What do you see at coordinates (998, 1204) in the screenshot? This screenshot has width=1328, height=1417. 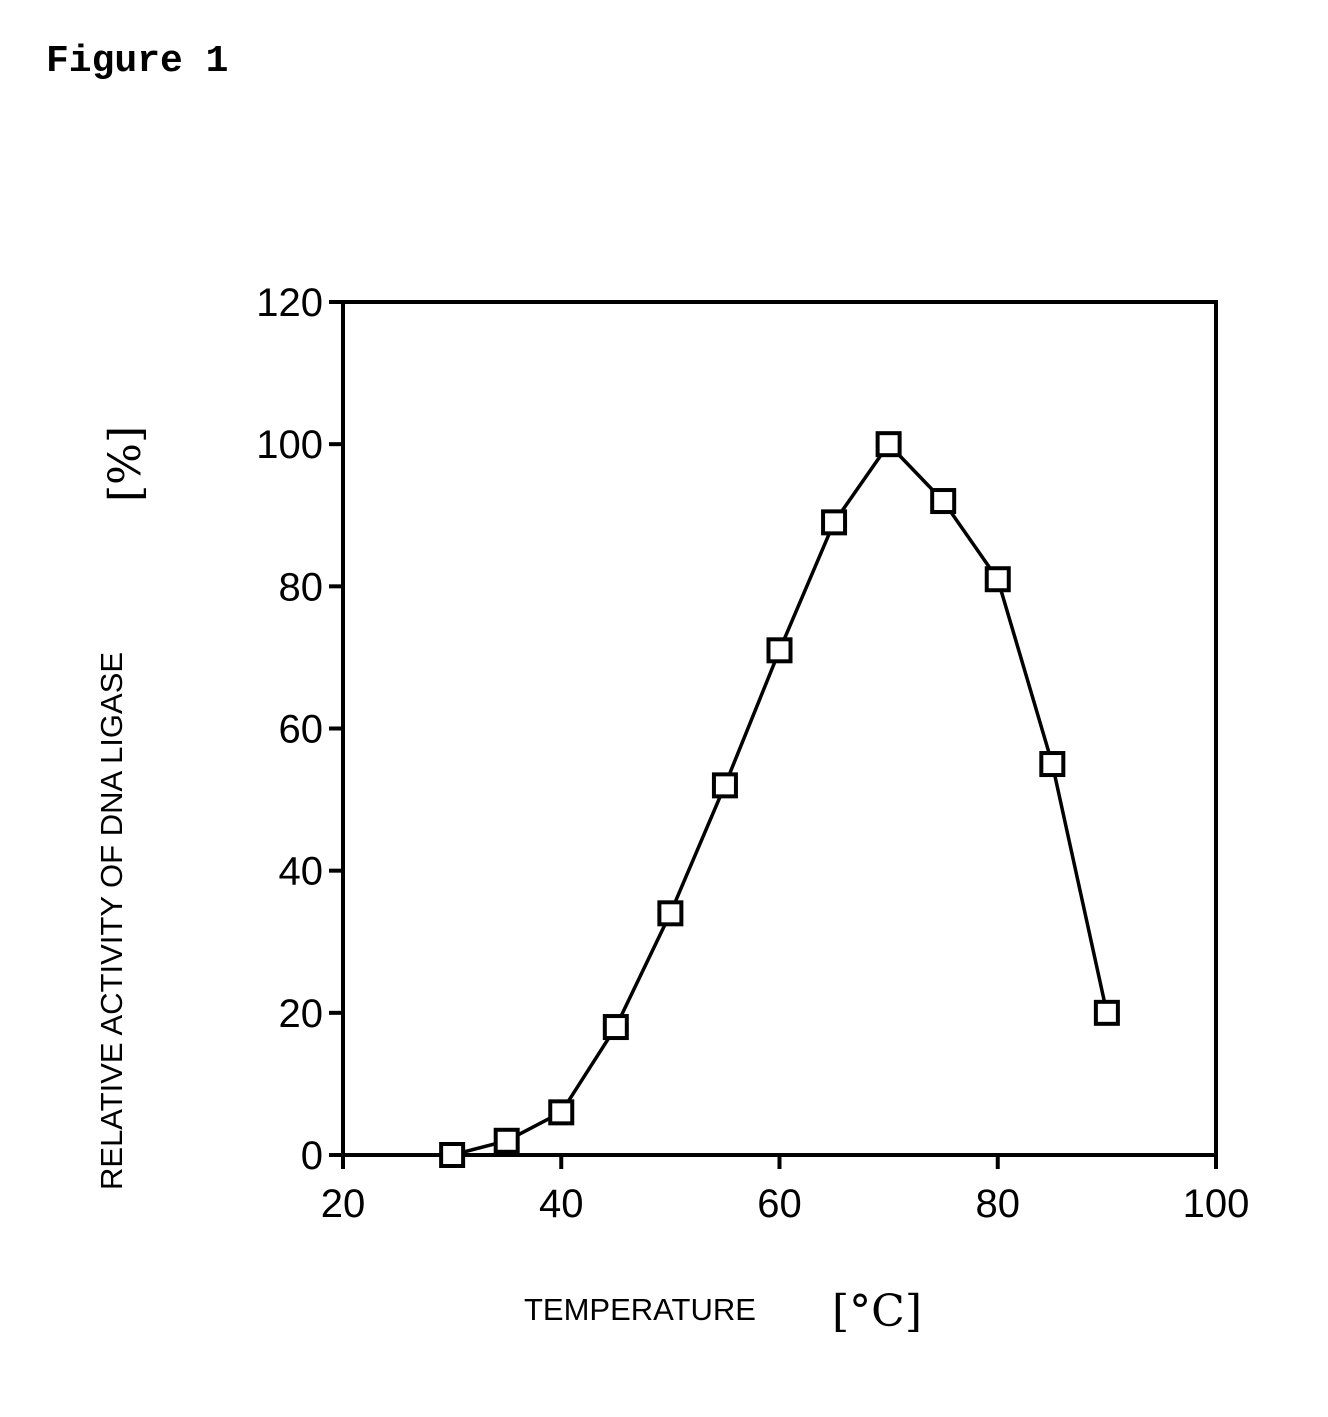 I see `x-tick-label: 80` at bounding box center [998, 1204].